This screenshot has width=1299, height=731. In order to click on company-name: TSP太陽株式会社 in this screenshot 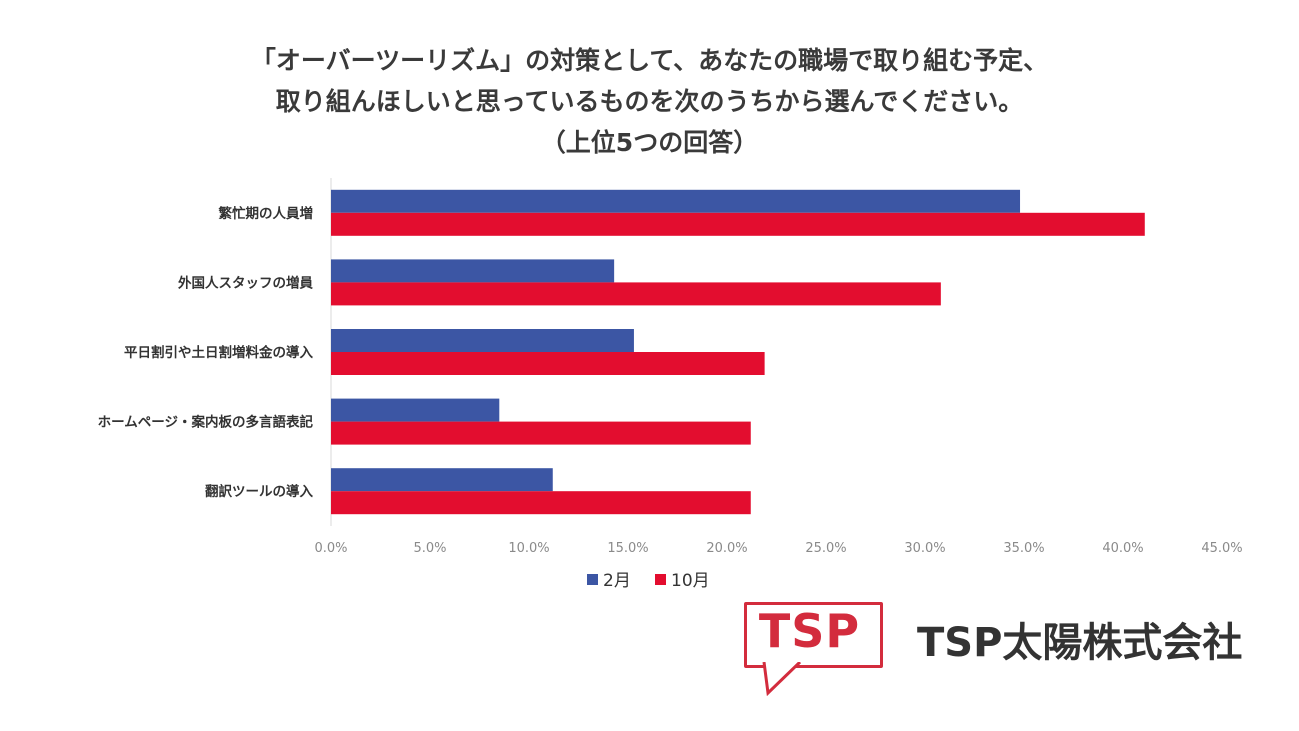, I will do `click(1080, 643)`.